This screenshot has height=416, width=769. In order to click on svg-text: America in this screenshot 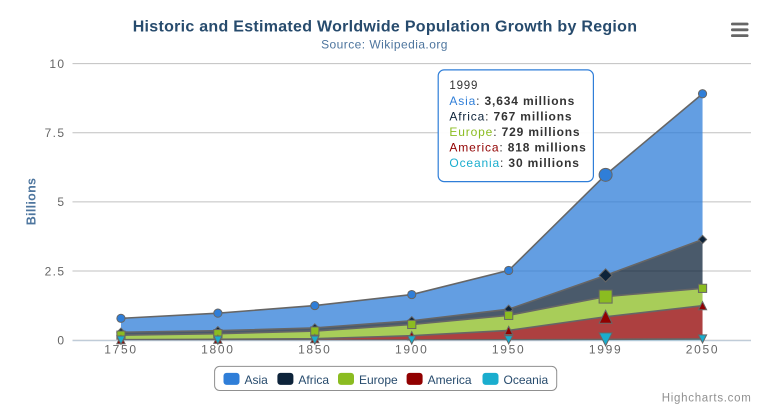, I will do `click(450, 380)`.